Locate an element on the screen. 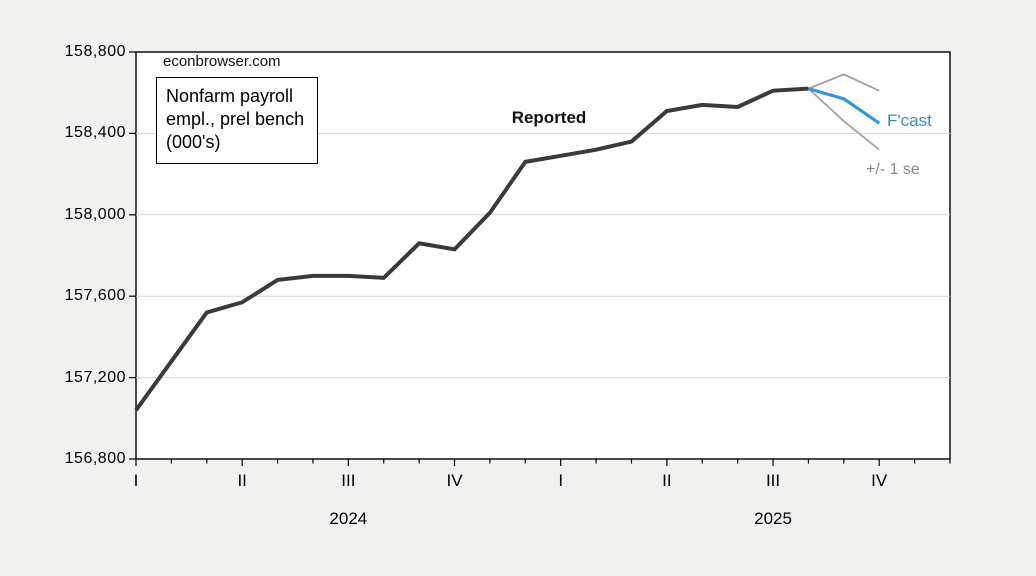 The width and height of the screenshot is (1036, 576). y-tick-label: 158,800 is located at coordinates (95, 51).